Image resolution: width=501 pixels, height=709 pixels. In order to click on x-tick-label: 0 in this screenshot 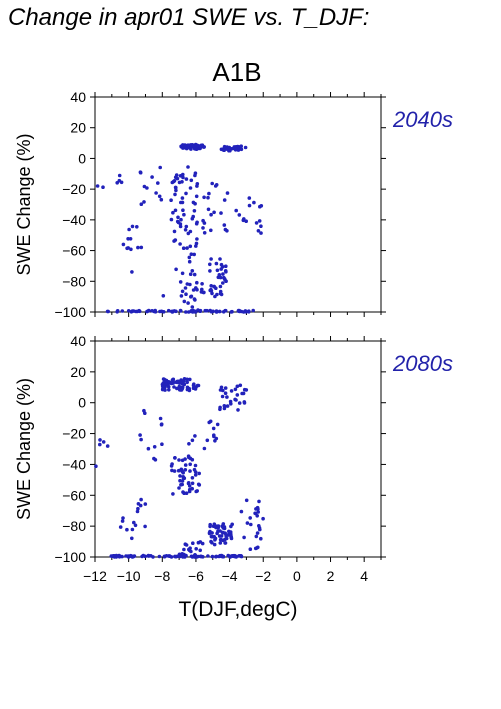, I will do `click(297, 576)`.